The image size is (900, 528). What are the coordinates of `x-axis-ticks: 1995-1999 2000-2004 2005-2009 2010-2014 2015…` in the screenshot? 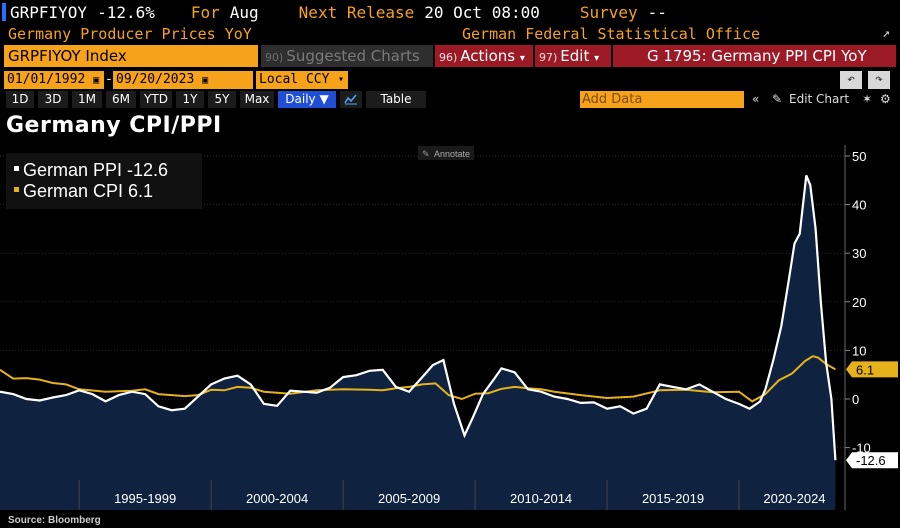 It's located at (469, 498).